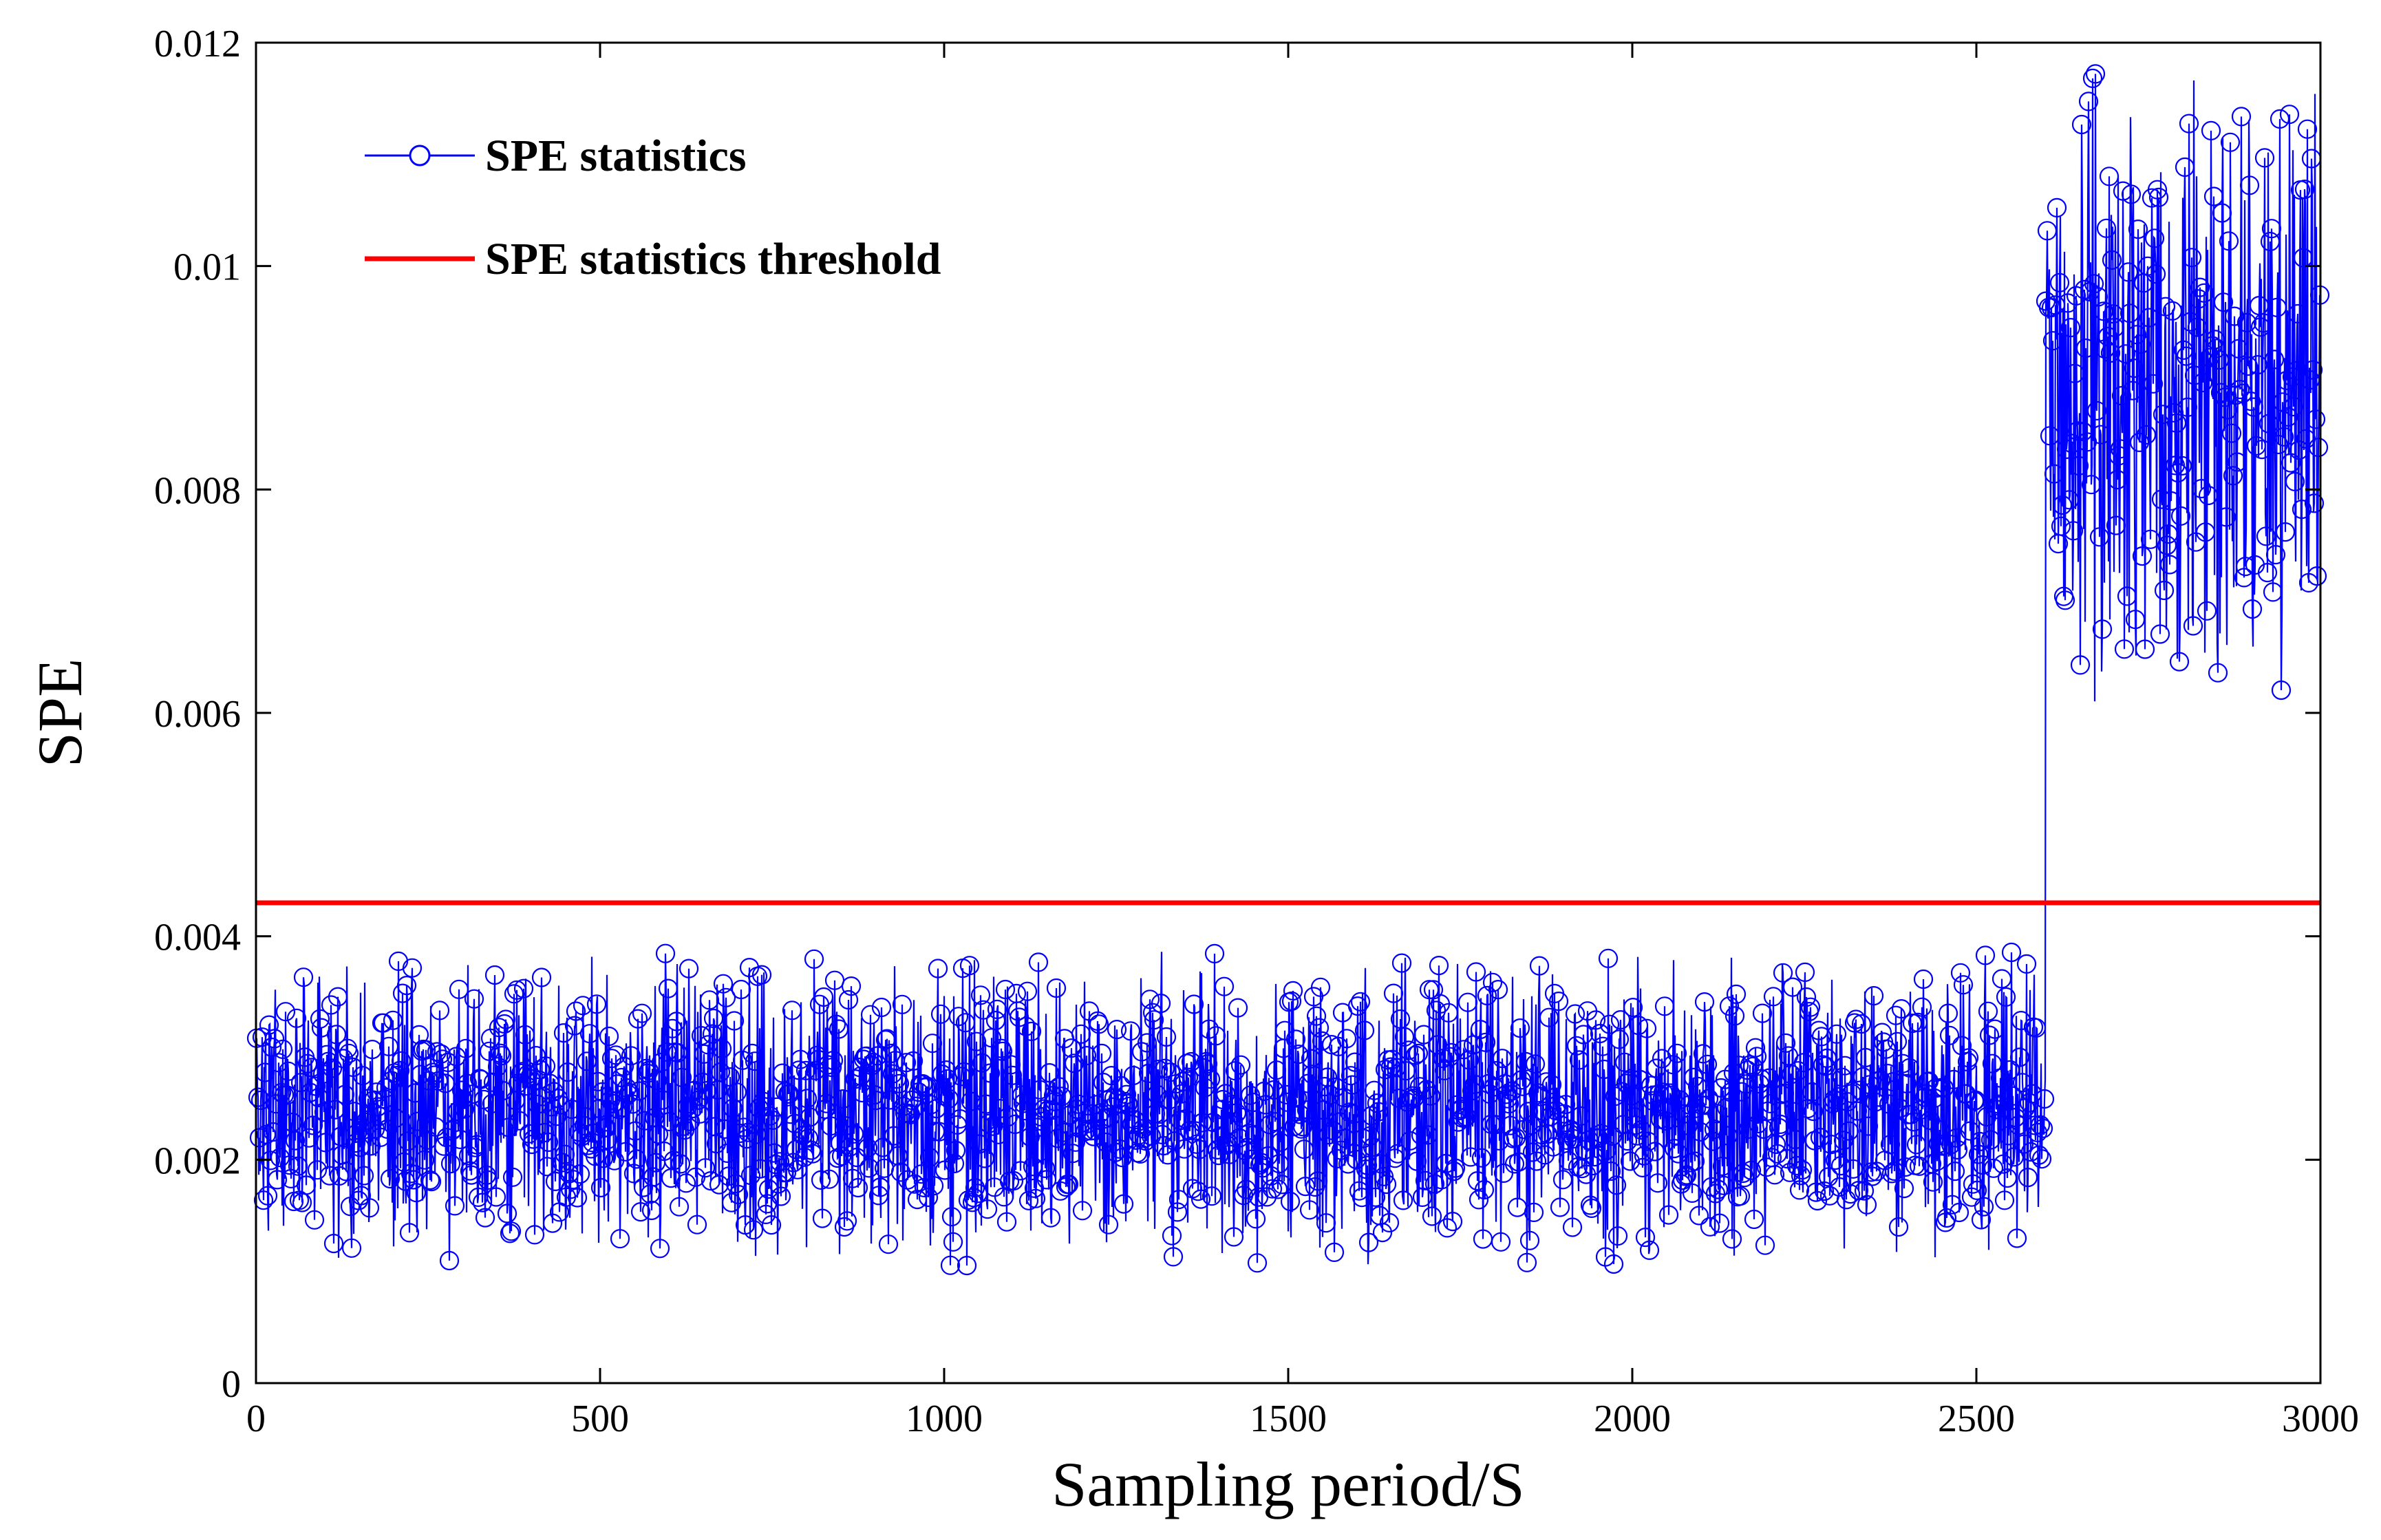  What do you see at coordinates (1288, 1419) in the screenshot?
I see `x-tick-label: 1500` at bounding box center [1288, 1419].